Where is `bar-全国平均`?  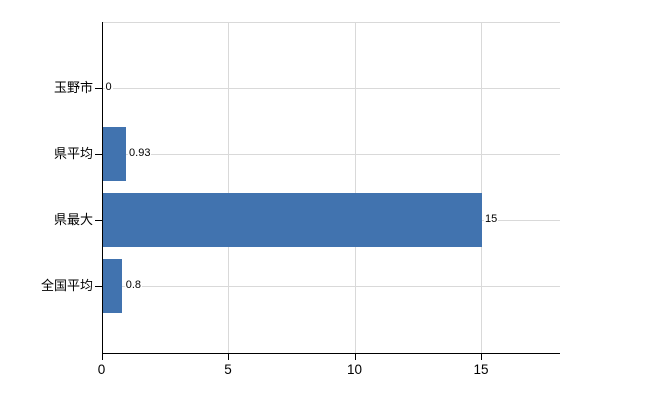 bar-全国平均 is located at coordinates (112, 286).